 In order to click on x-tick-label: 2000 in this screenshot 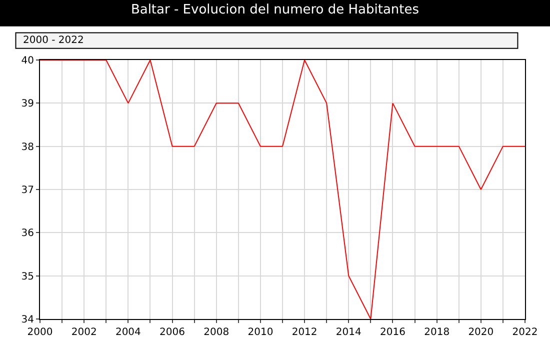, I will do `click(40, 332)`.